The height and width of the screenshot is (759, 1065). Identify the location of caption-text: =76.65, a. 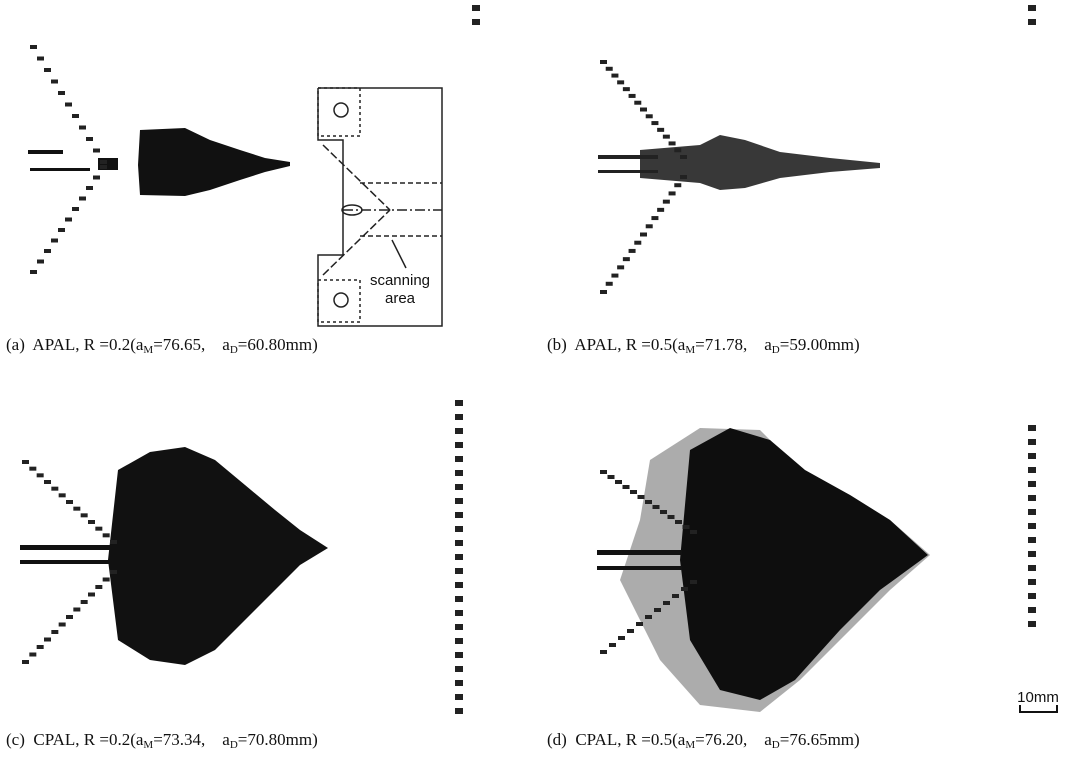
(191, 344).